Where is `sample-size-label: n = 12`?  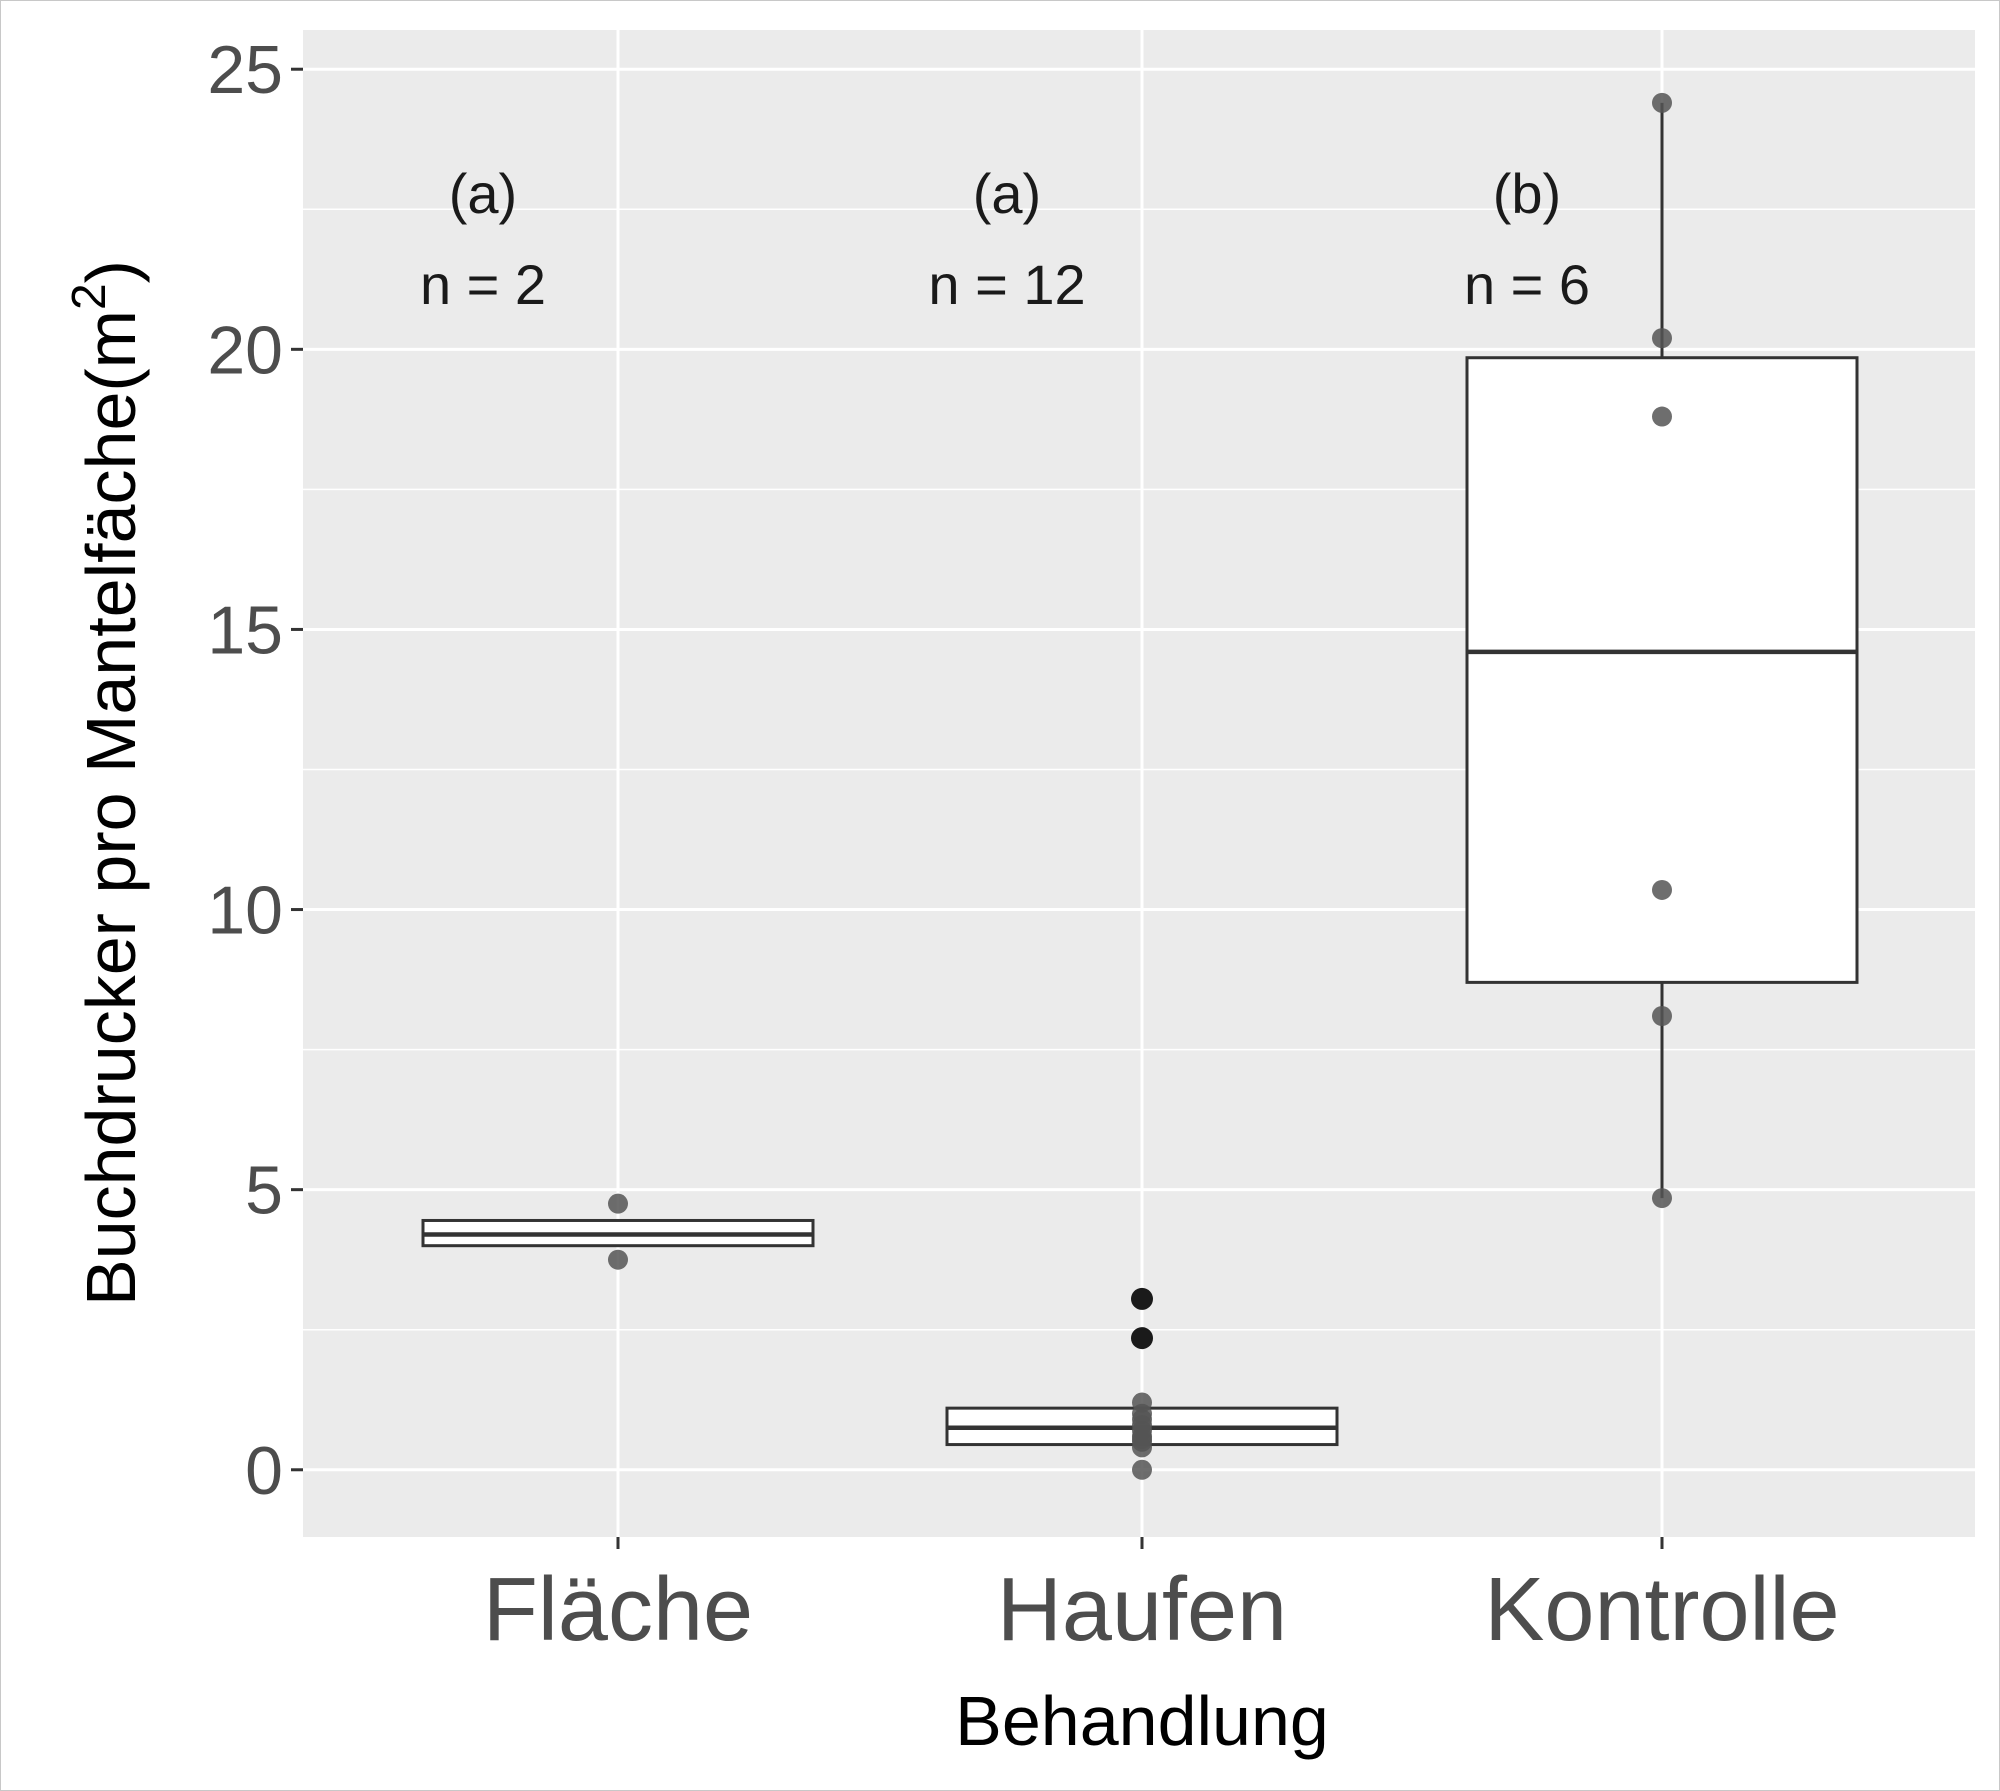
sample-size-label: n = 12 is located at coordinates (1006, 284).